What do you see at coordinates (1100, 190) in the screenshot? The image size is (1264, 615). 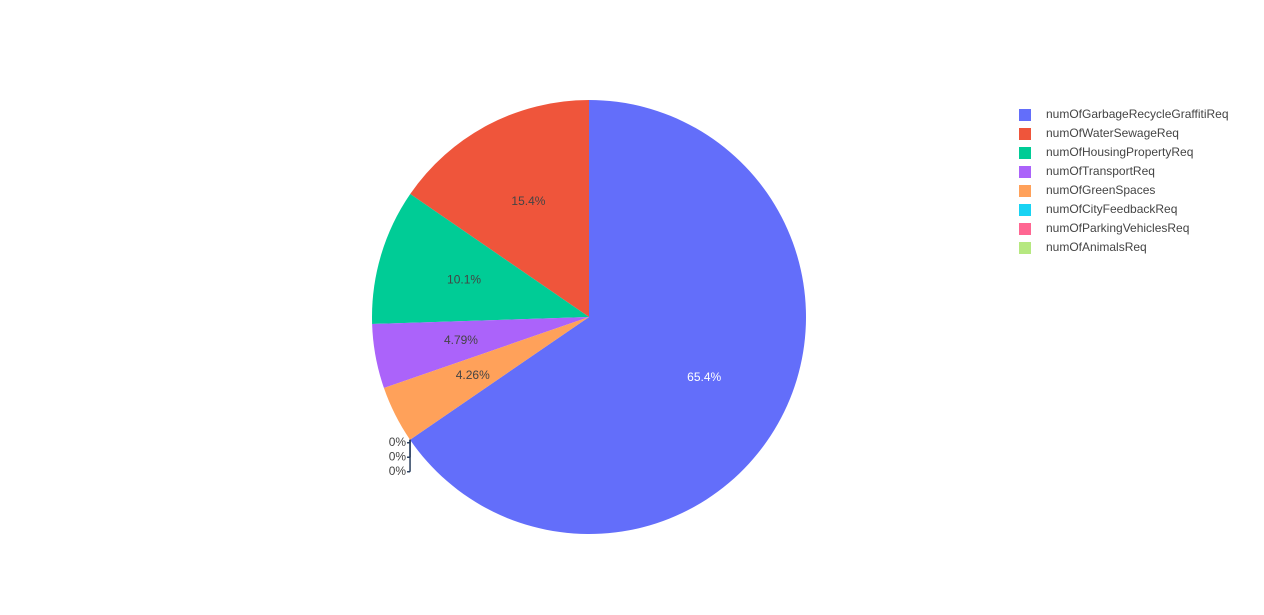 I see `legend-label: numOfGreenSpaces` at bounding box center [1100, 190].